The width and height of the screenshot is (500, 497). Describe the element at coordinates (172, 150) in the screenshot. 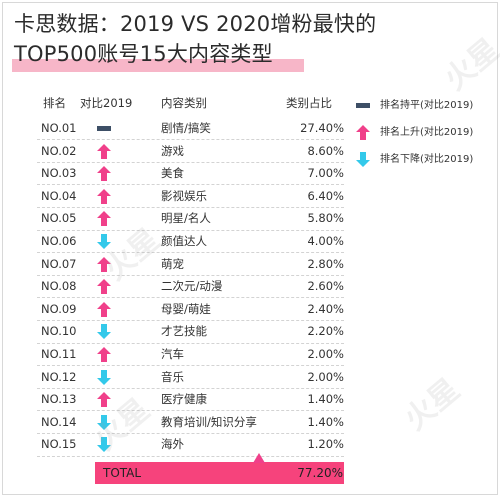

I see `category-cell: 游戏` at that location.